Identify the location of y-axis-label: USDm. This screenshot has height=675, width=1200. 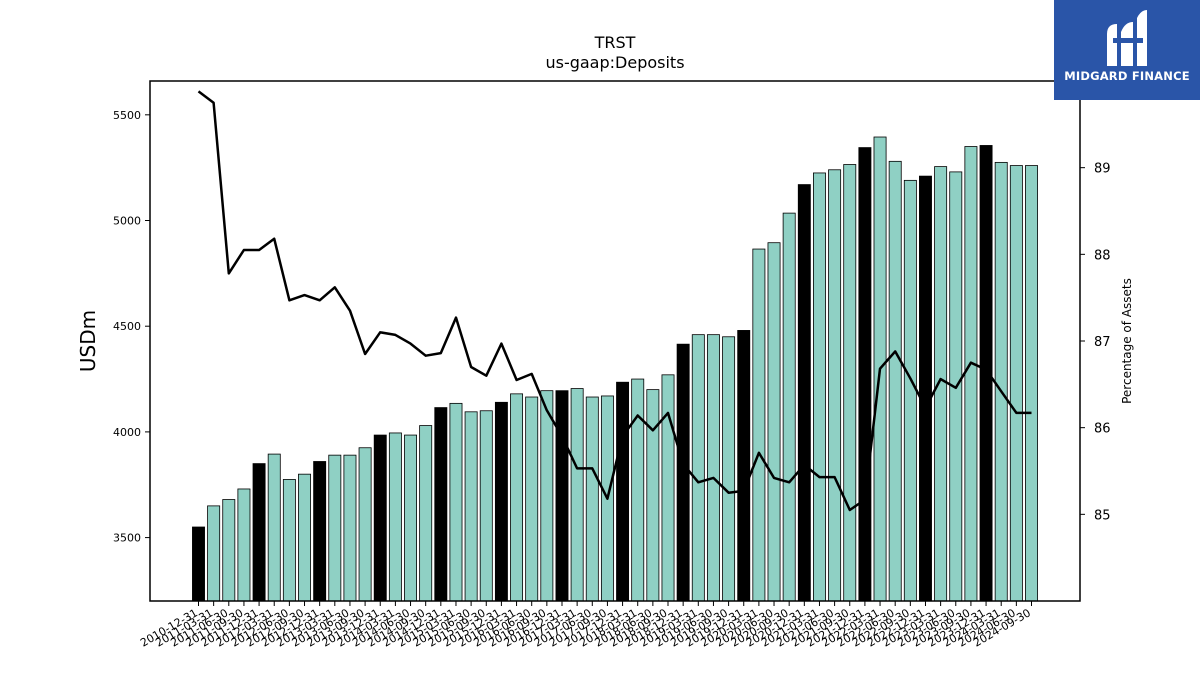
(88, 341).